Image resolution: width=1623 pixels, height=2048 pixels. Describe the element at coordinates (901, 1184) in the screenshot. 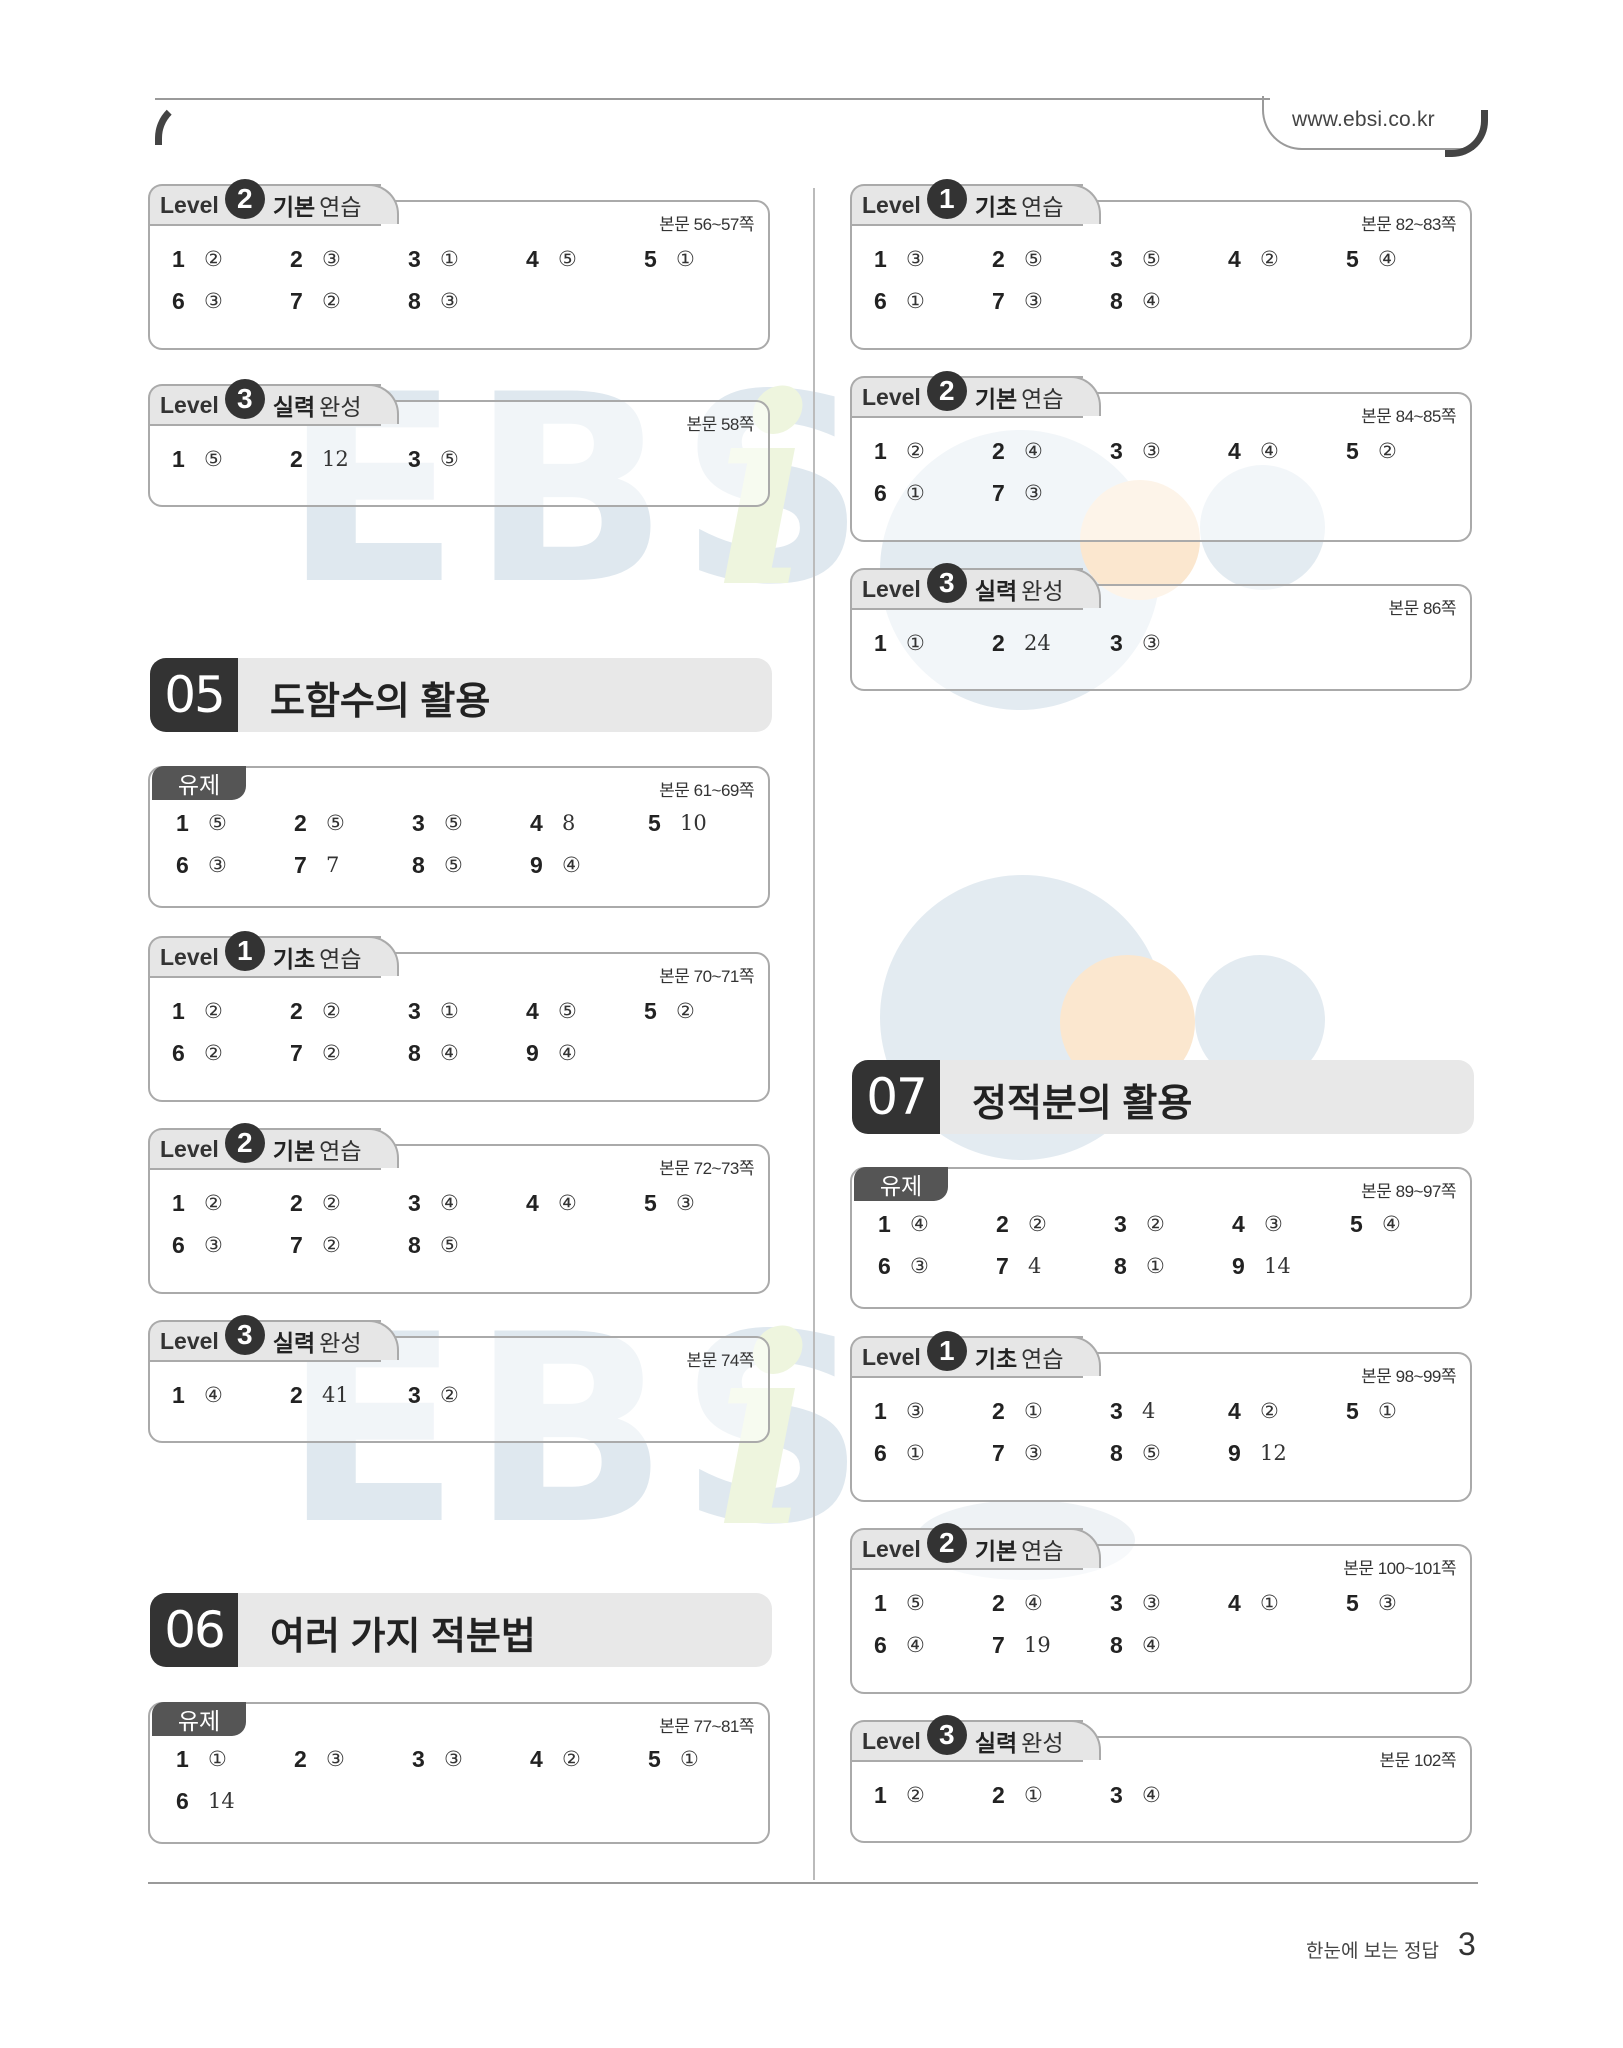

I see `yuje-tab: 유제` at that location.